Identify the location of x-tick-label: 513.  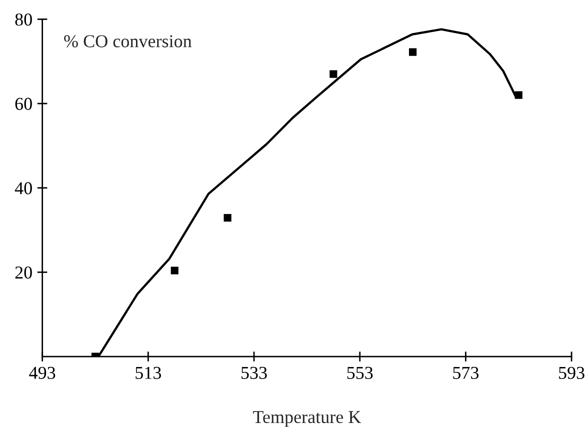
(149, 372).